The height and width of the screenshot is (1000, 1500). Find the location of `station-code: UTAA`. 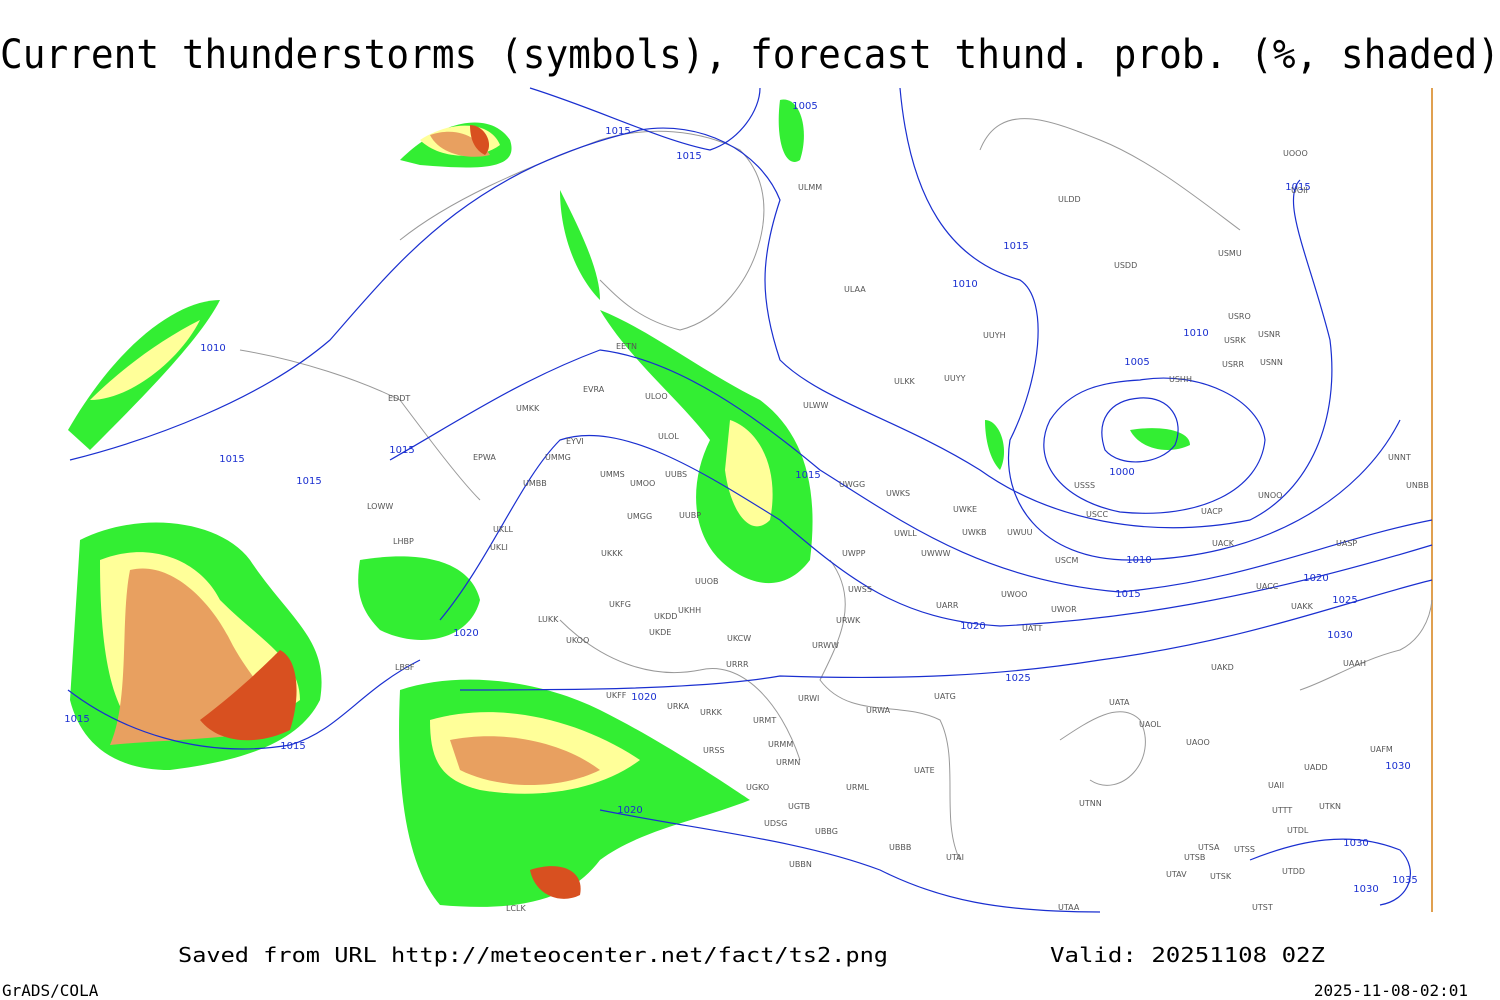

station-code: UTAA is located at coordinates (1069, 907).